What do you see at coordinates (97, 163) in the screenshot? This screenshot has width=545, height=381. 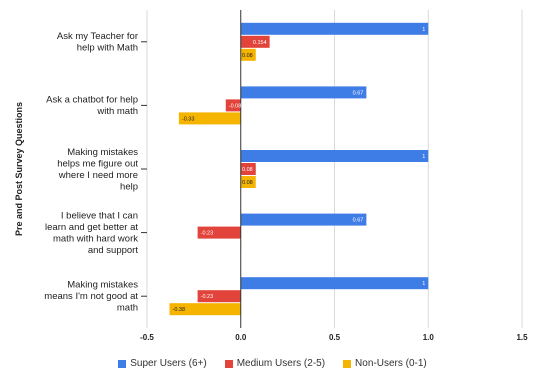 I see `category-label-line: helps me figure out` at bounding box center [97, 163].